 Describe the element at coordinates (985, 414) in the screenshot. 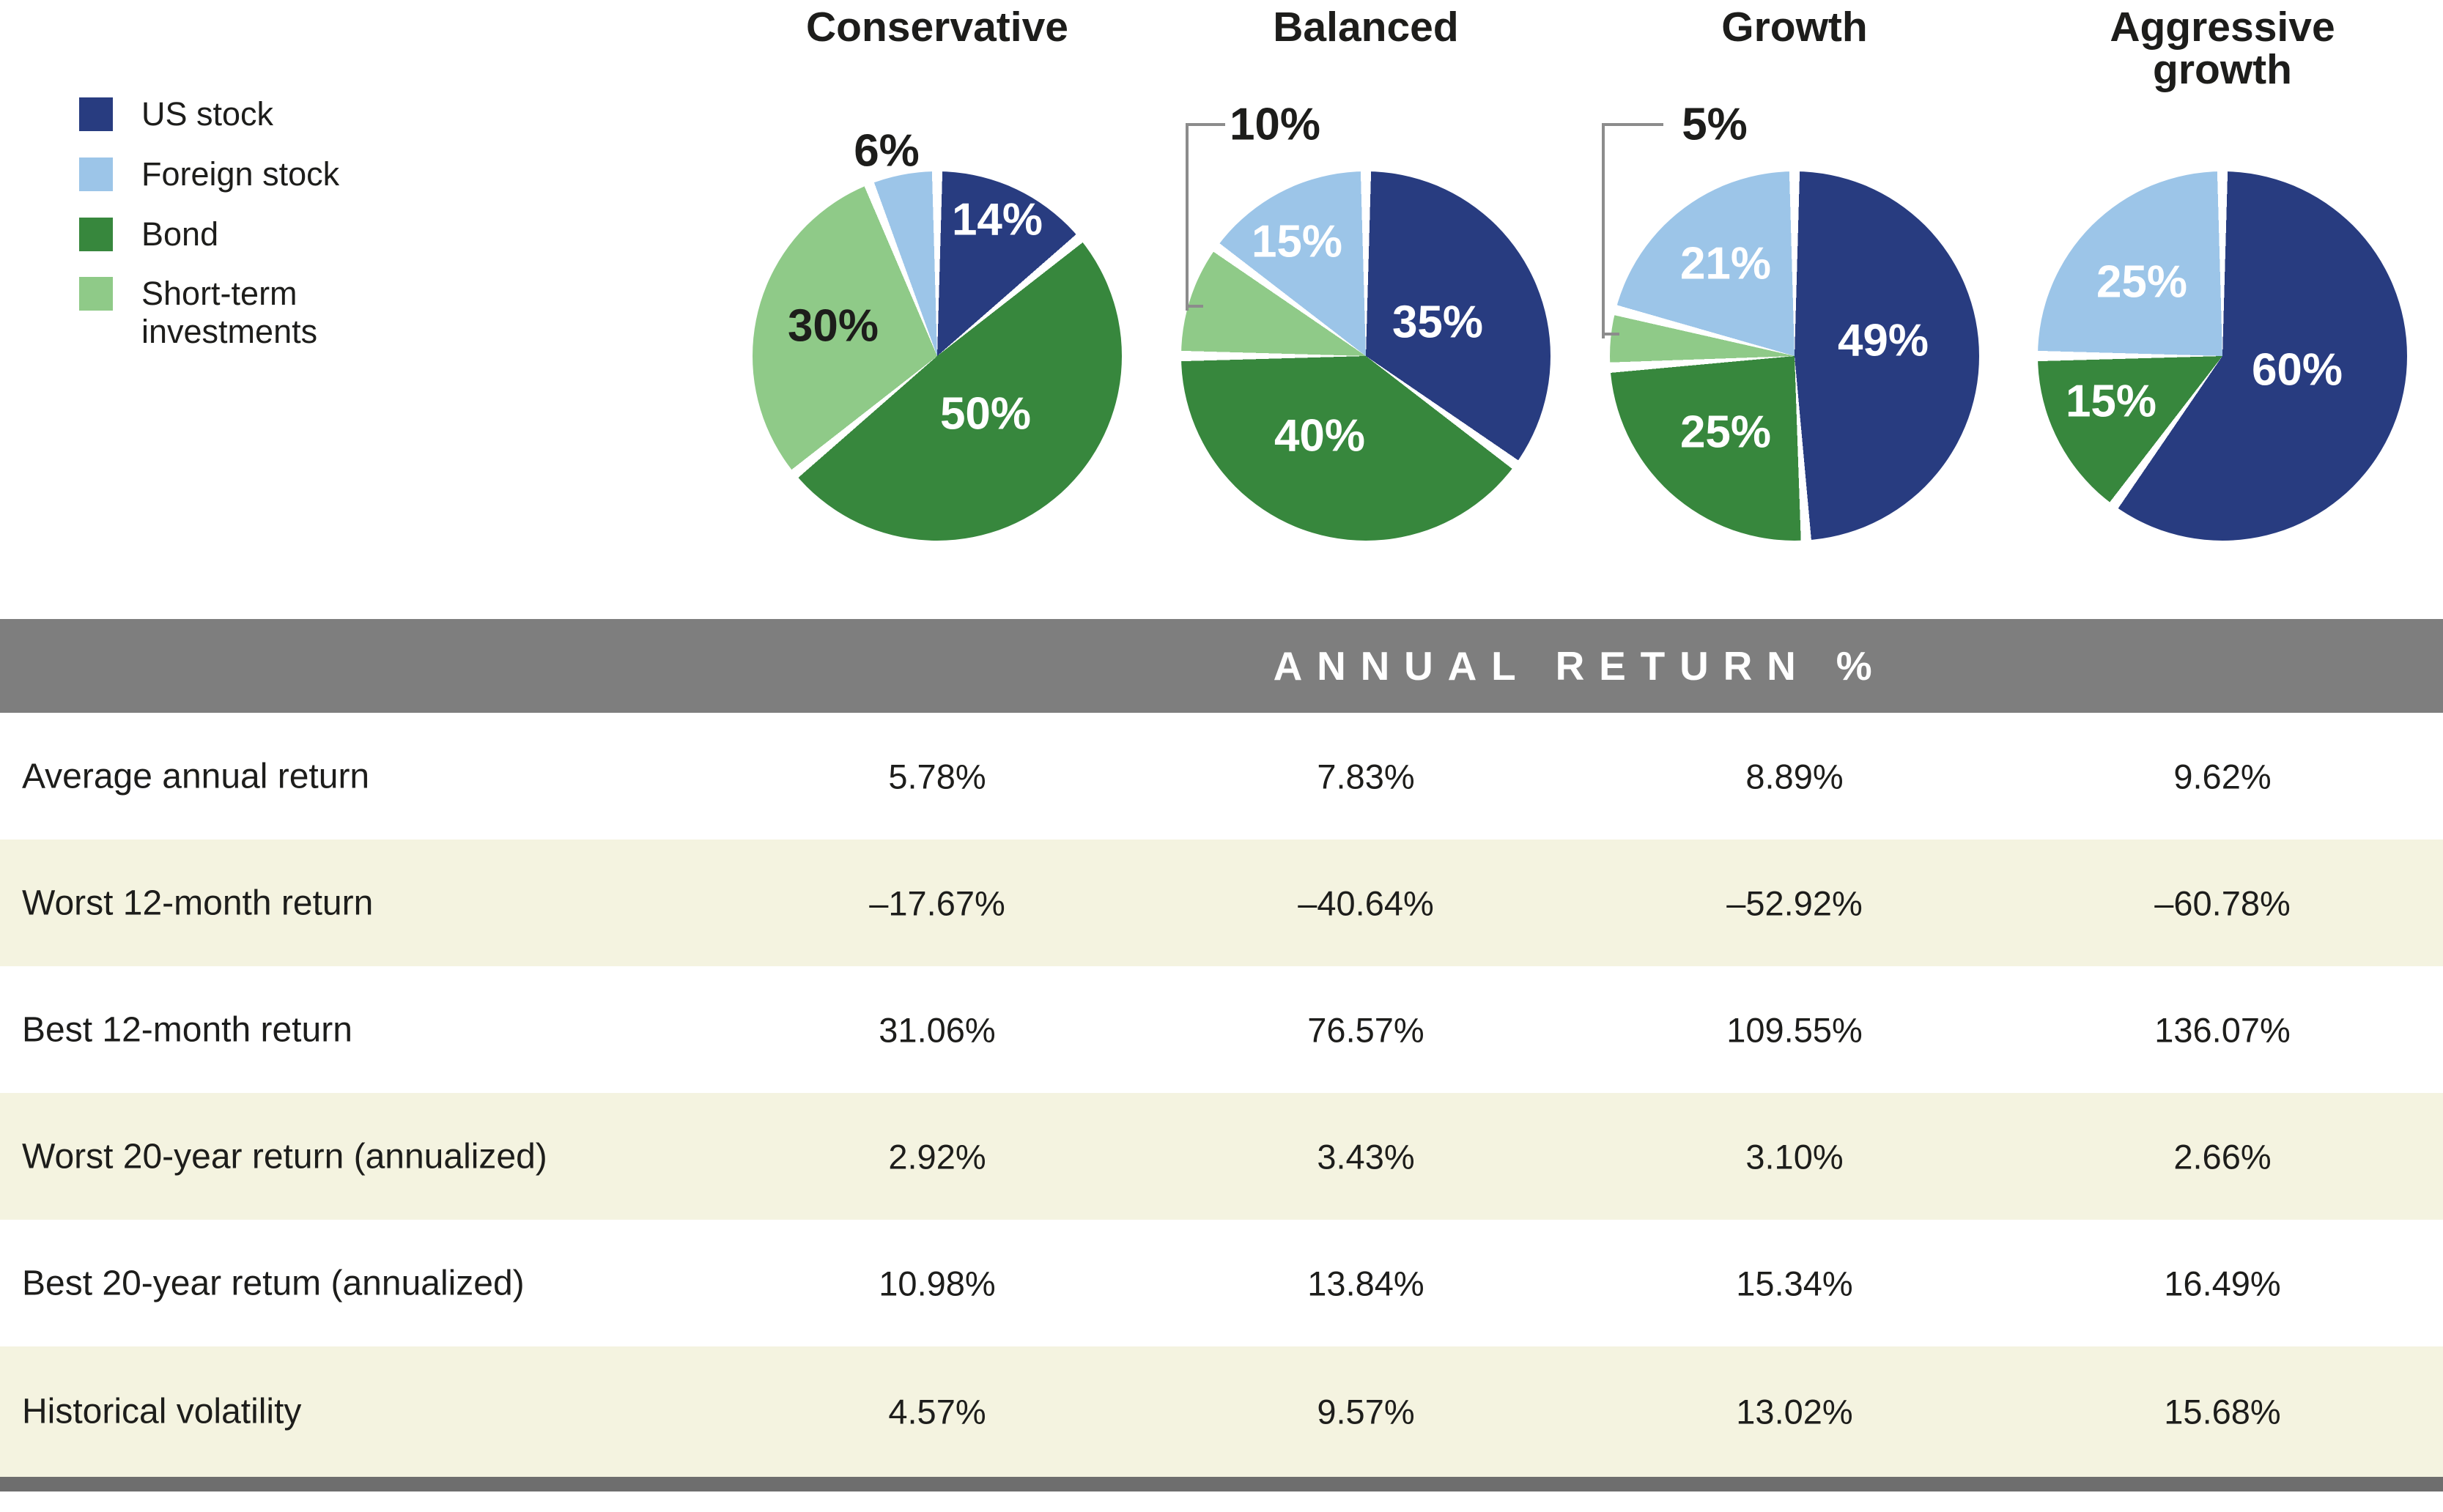

I see `slice-label-conservative-bond: 50%` at that location.